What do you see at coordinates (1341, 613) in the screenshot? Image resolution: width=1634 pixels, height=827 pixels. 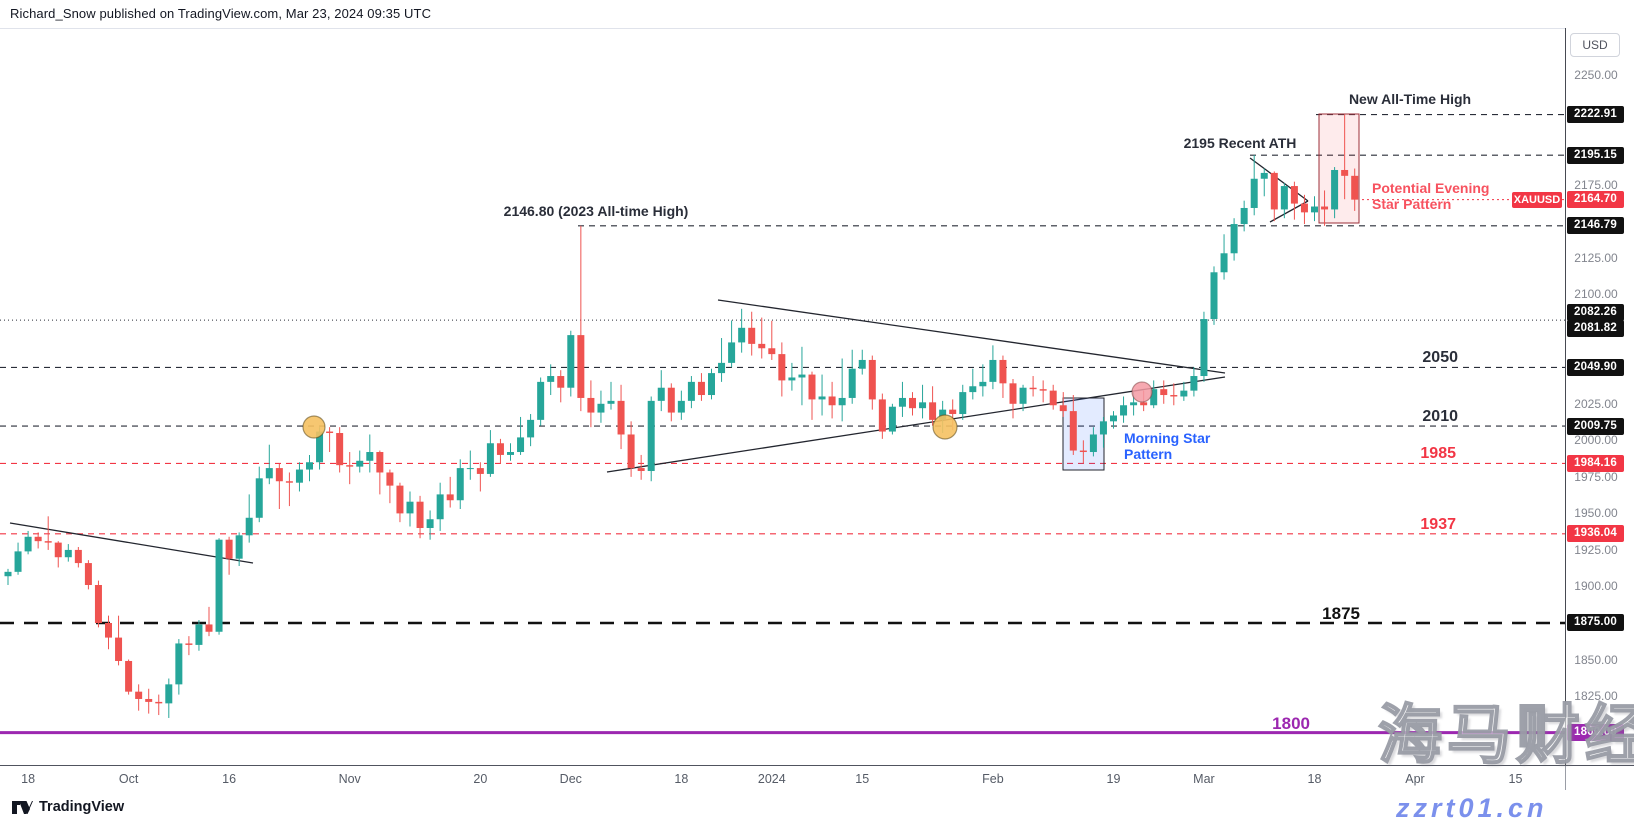 I see `level-label-1875: 1875` at bounding box center [1341, 613].